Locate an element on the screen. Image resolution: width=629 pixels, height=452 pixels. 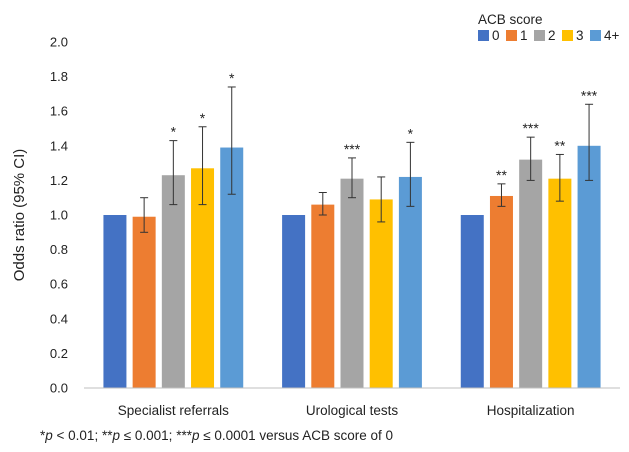
footnote-var-2: p is located at coordinates (116, 435).